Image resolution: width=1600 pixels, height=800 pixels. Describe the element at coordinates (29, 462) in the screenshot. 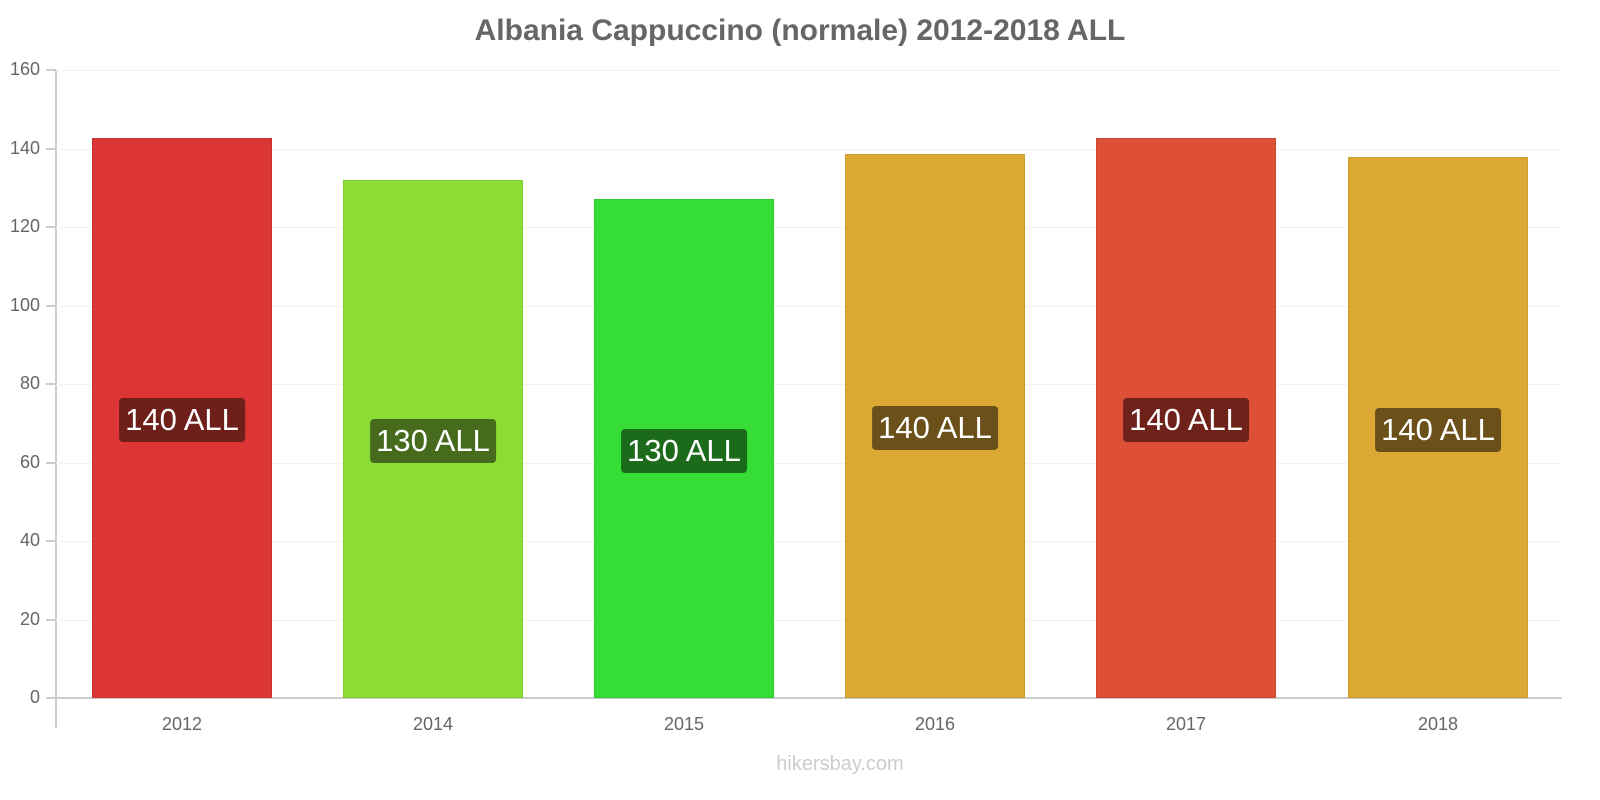

I see `y-tick-label: 60` at that location.